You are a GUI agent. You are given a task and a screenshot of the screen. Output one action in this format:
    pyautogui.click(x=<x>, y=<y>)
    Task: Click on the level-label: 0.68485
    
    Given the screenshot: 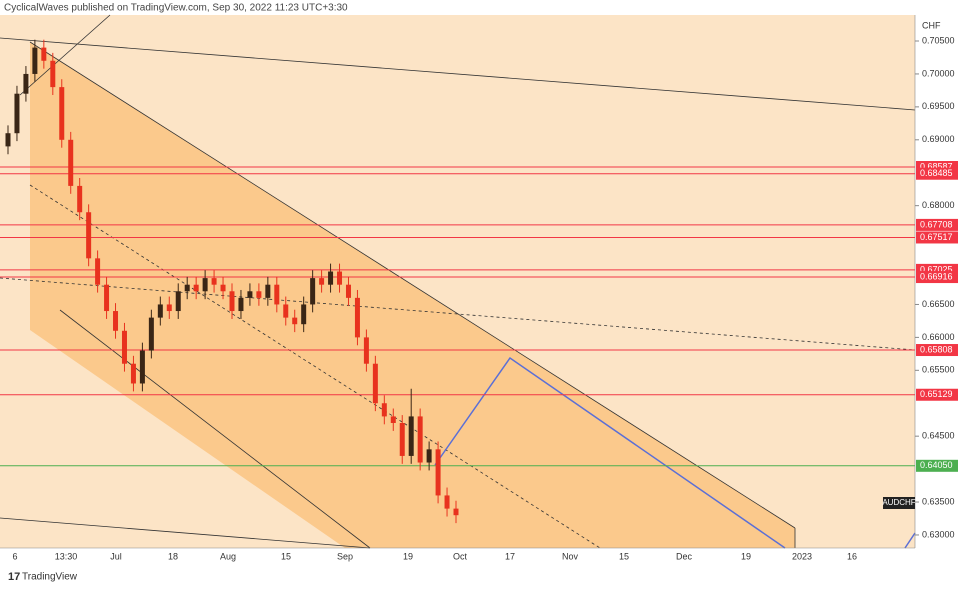 What is the action you would take?
    pyautogui.click(x=936, y=173)
    